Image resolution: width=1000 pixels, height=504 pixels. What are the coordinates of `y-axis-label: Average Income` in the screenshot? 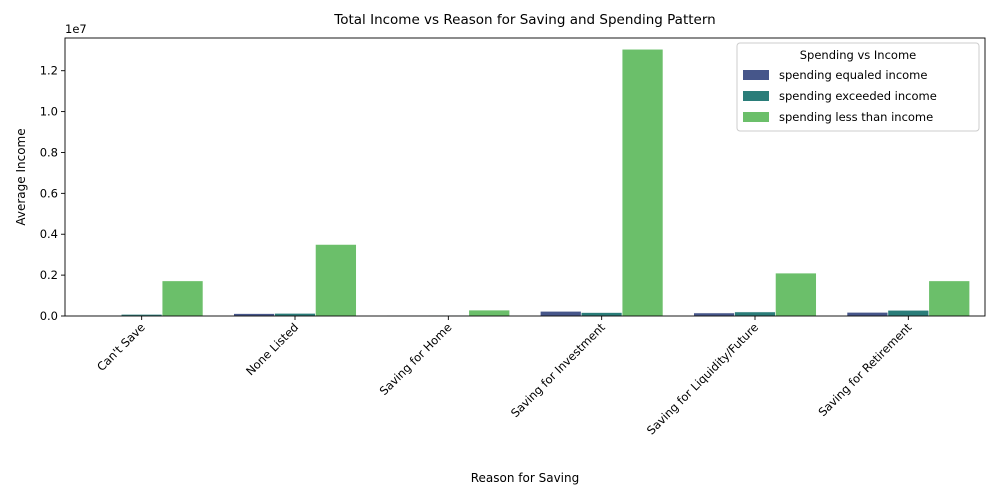 It's located at (21, 176).